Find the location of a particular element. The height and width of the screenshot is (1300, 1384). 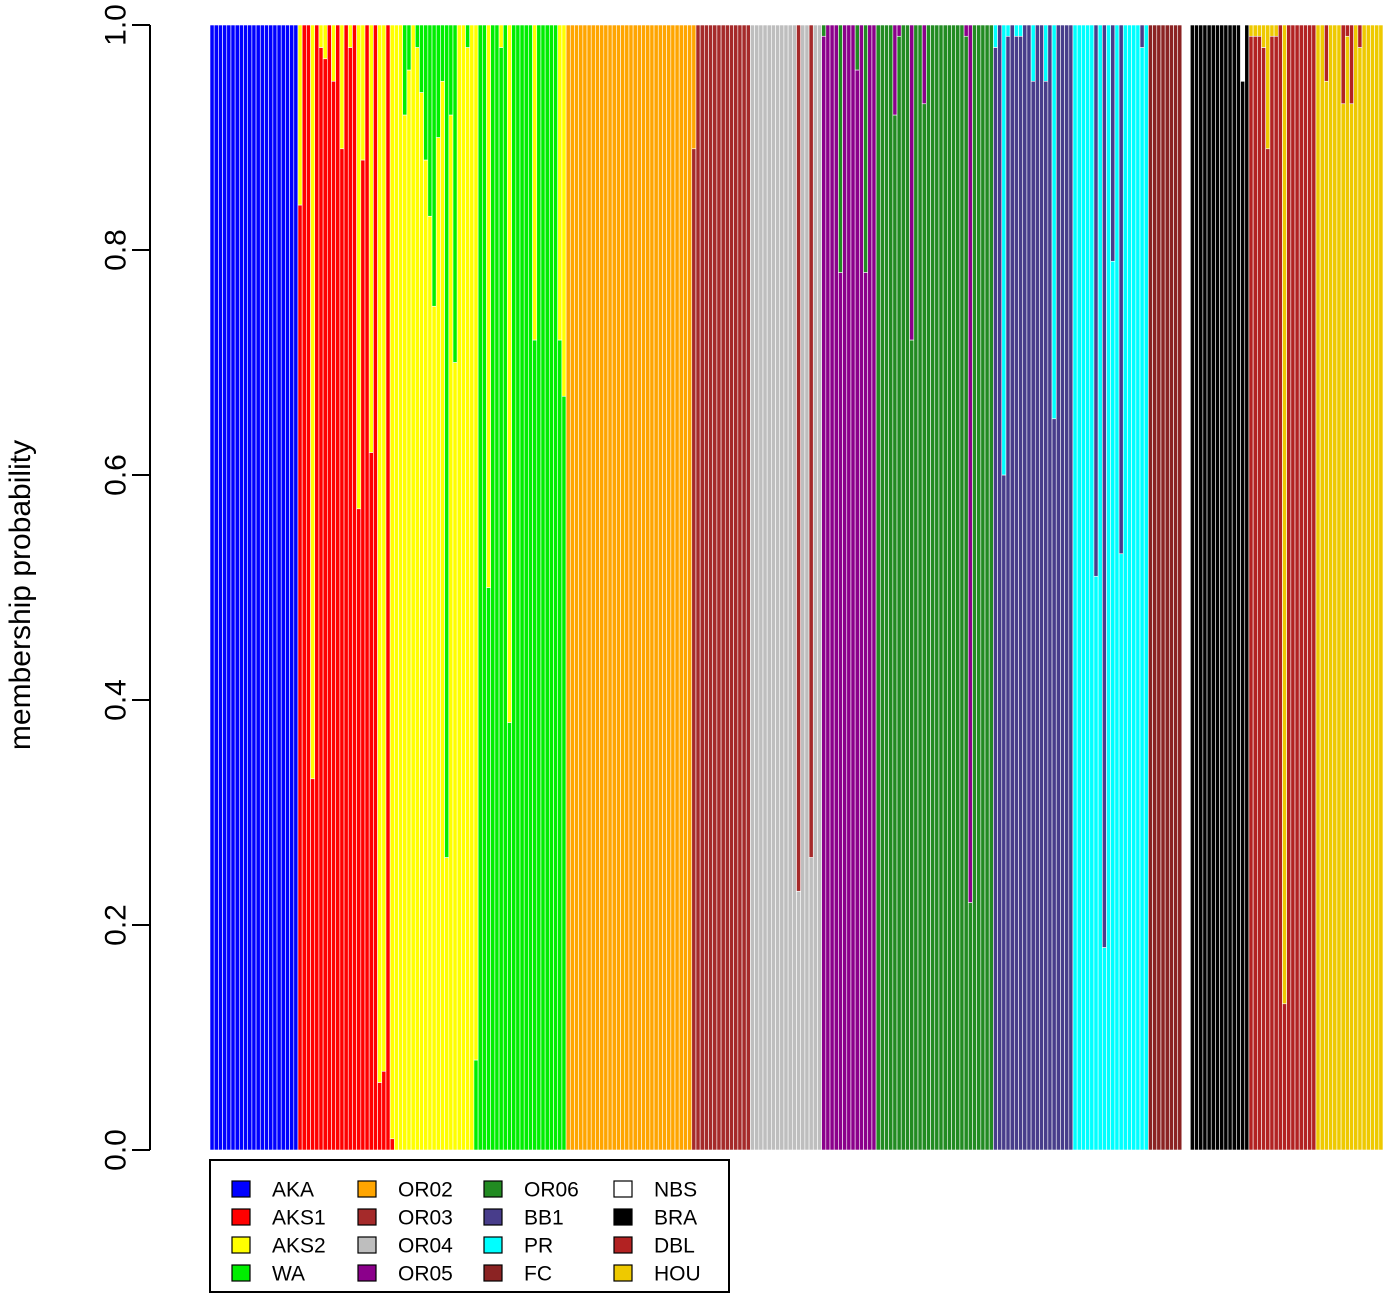

y-tick-label: 0.0 is located at coordinates (116, 1150).